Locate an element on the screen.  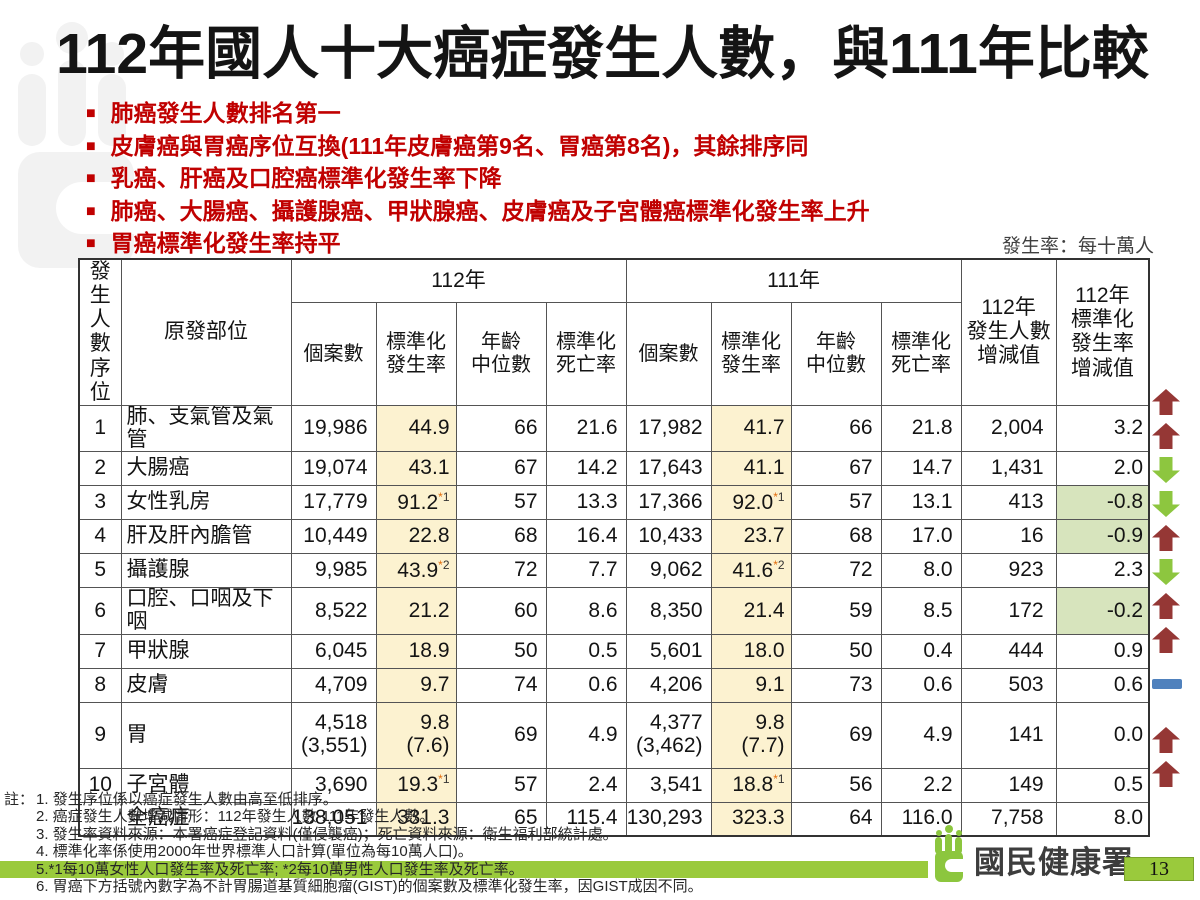
subheader-age-112: 年齡 中位數 is located at coordinates (501, 354).